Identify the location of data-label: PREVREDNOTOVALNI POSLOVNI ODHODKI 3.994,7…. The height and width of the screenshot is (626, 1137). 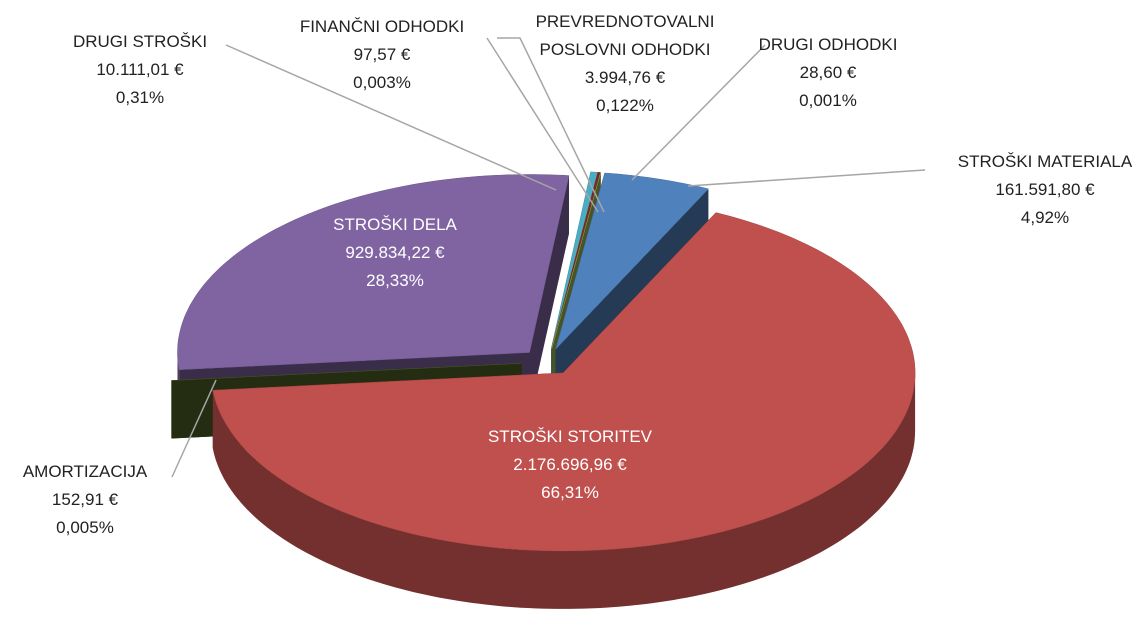
(625, 64).